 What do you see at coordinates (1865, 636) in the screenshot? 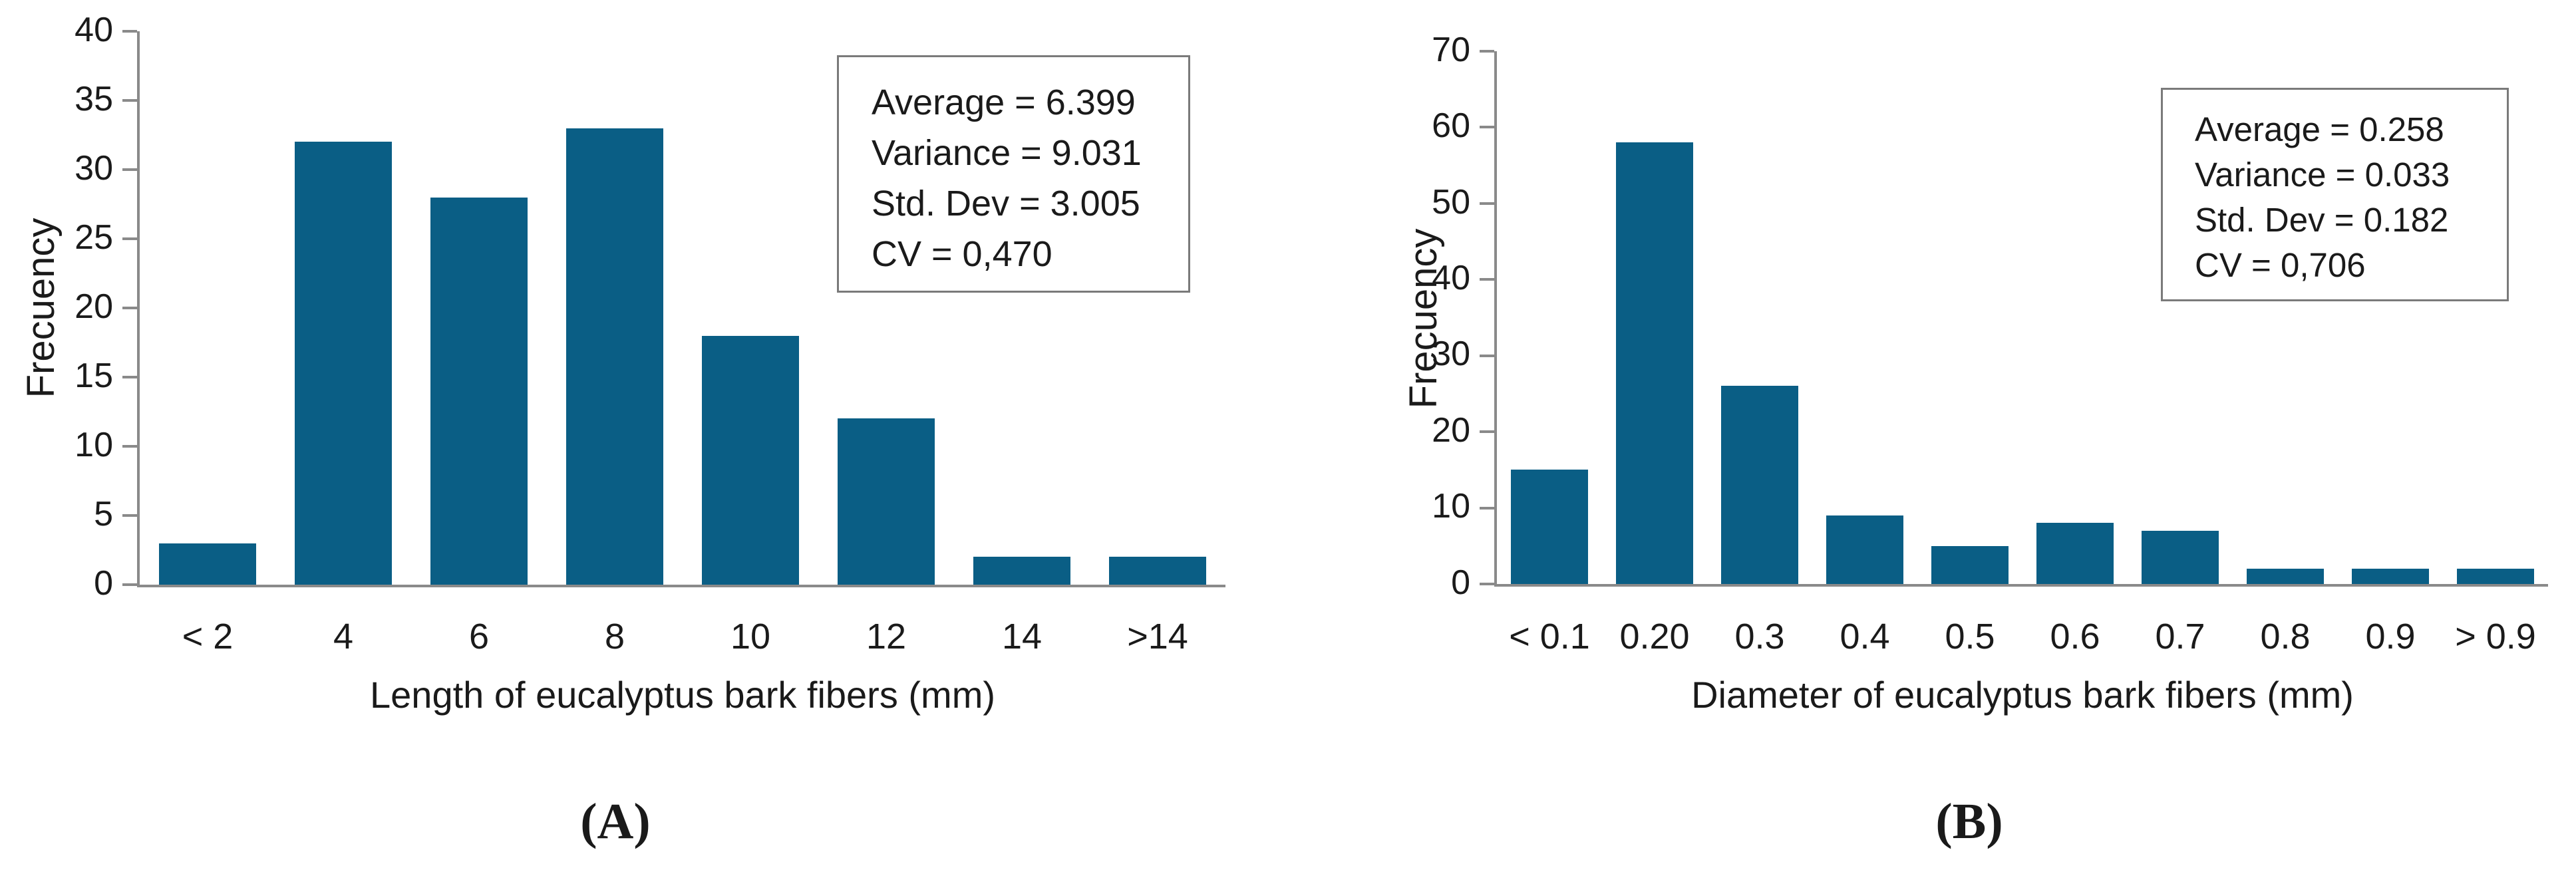
I see `x-tick-label: 0.4` at bounding box center [1865, 636].